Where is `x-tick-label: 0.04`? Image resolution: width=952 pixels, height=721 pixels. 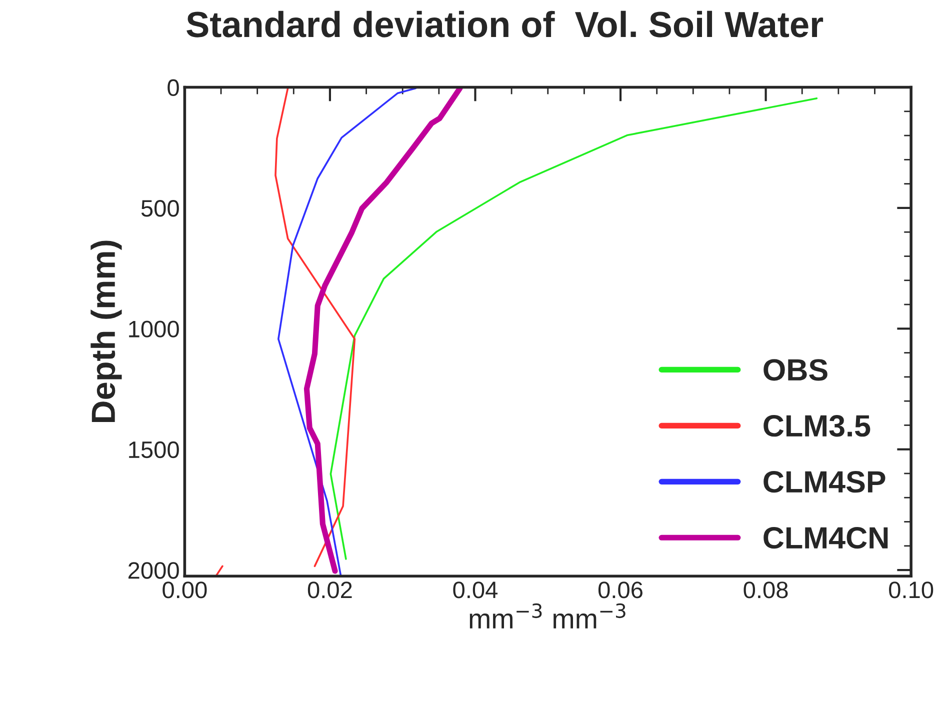 x-tick-label: 0.04 is located at coordinates (475, 590).